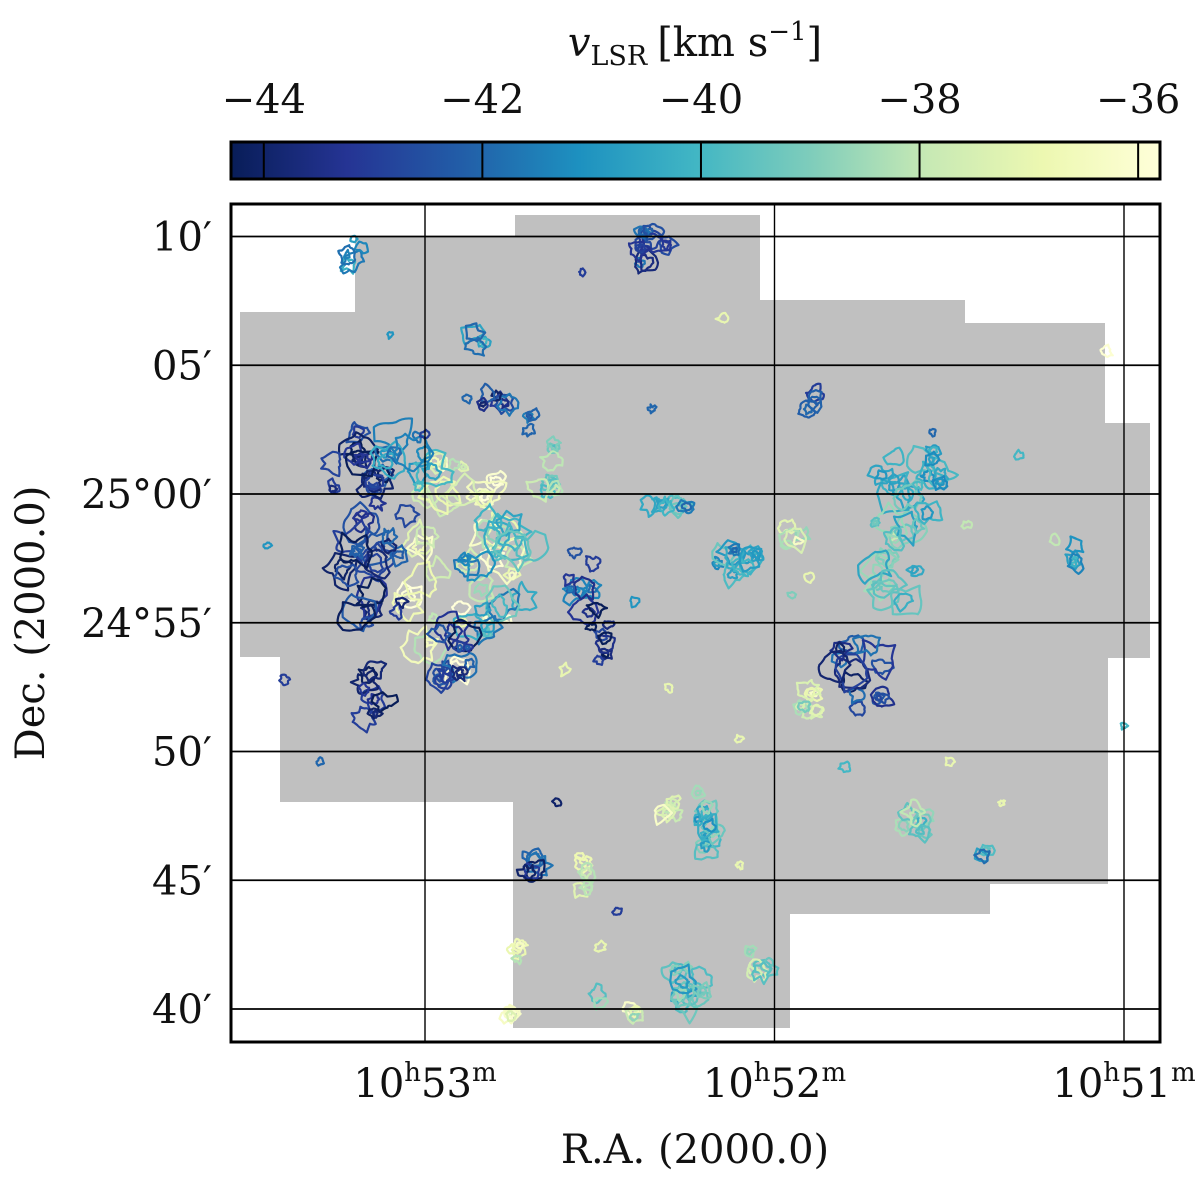  Describe the element at coordinates (182, 753) in the screenshot. I see `dec-tick-label: 50′` at that location.